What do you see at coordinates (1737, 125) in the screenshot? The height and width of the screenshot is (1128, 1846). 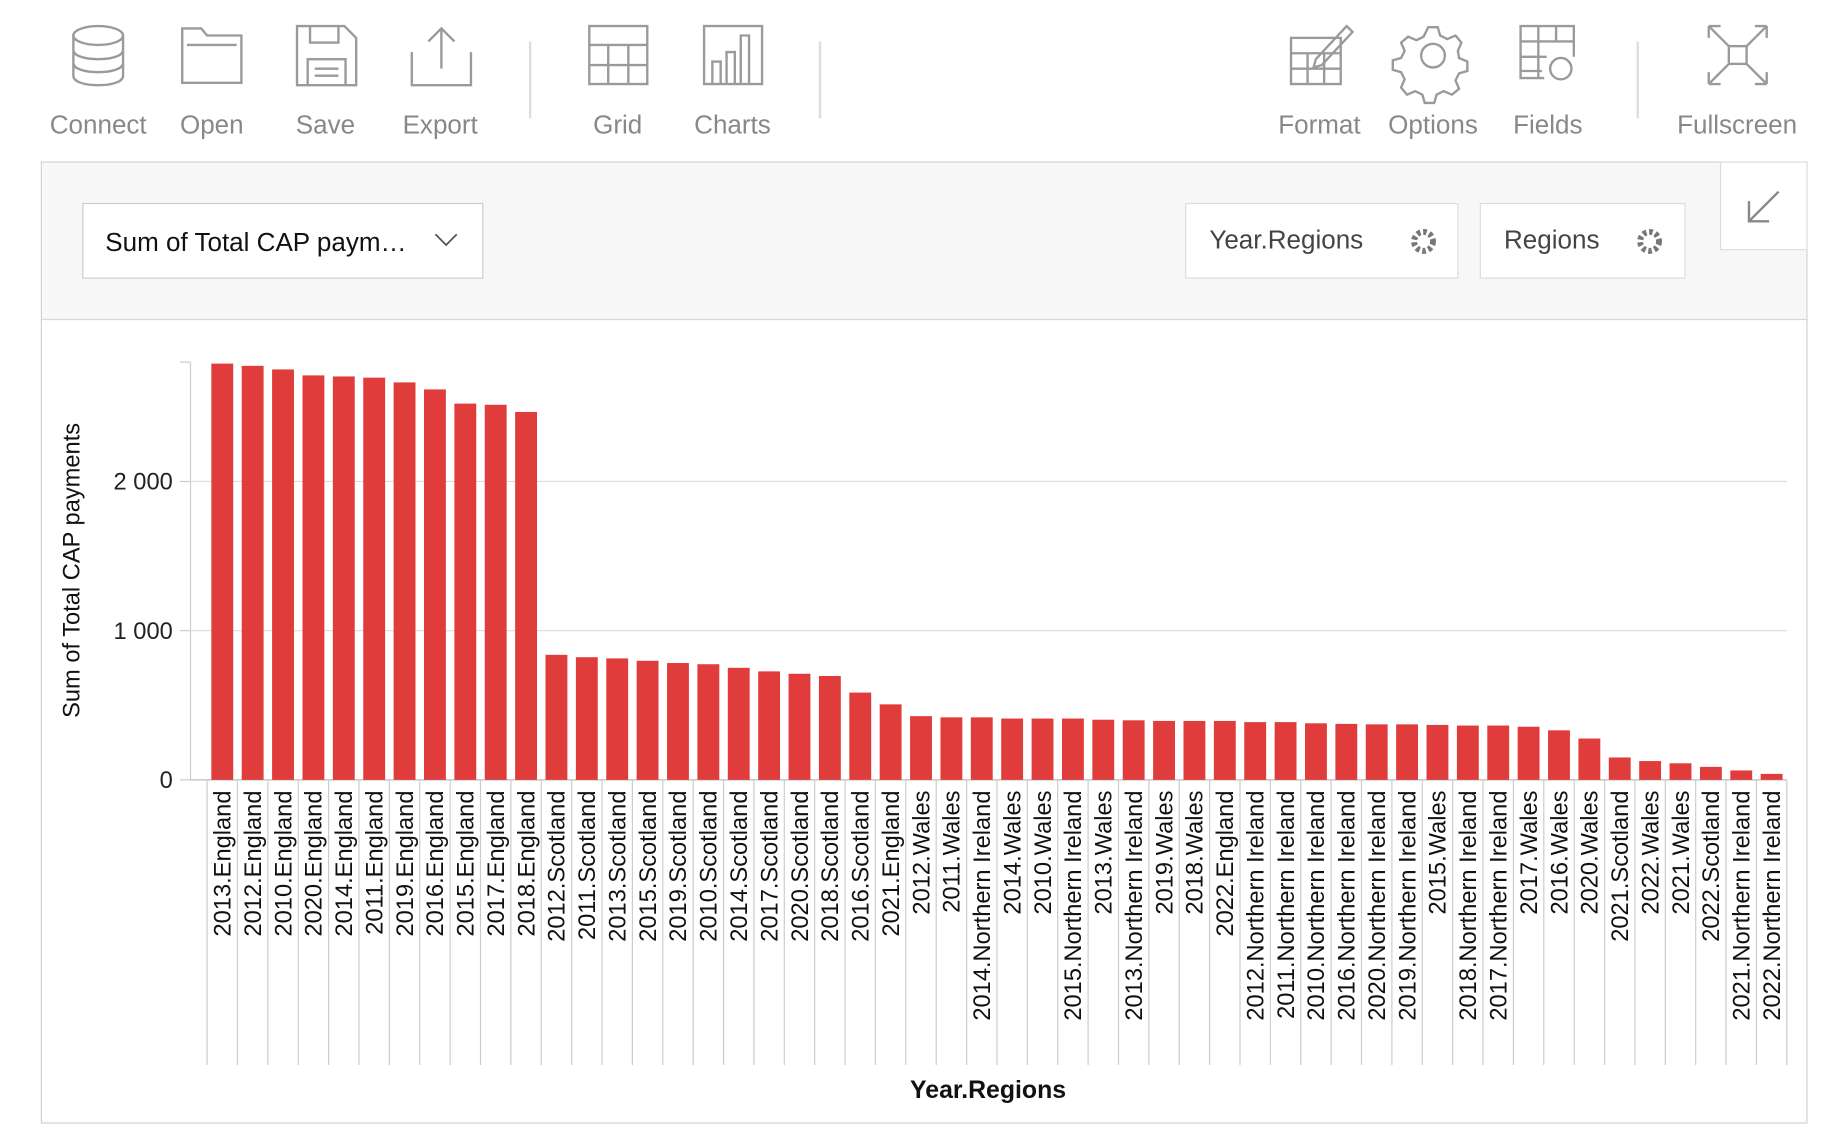 I see `toolbar-label: Fullscreen` at bounding box center [1737, 125].